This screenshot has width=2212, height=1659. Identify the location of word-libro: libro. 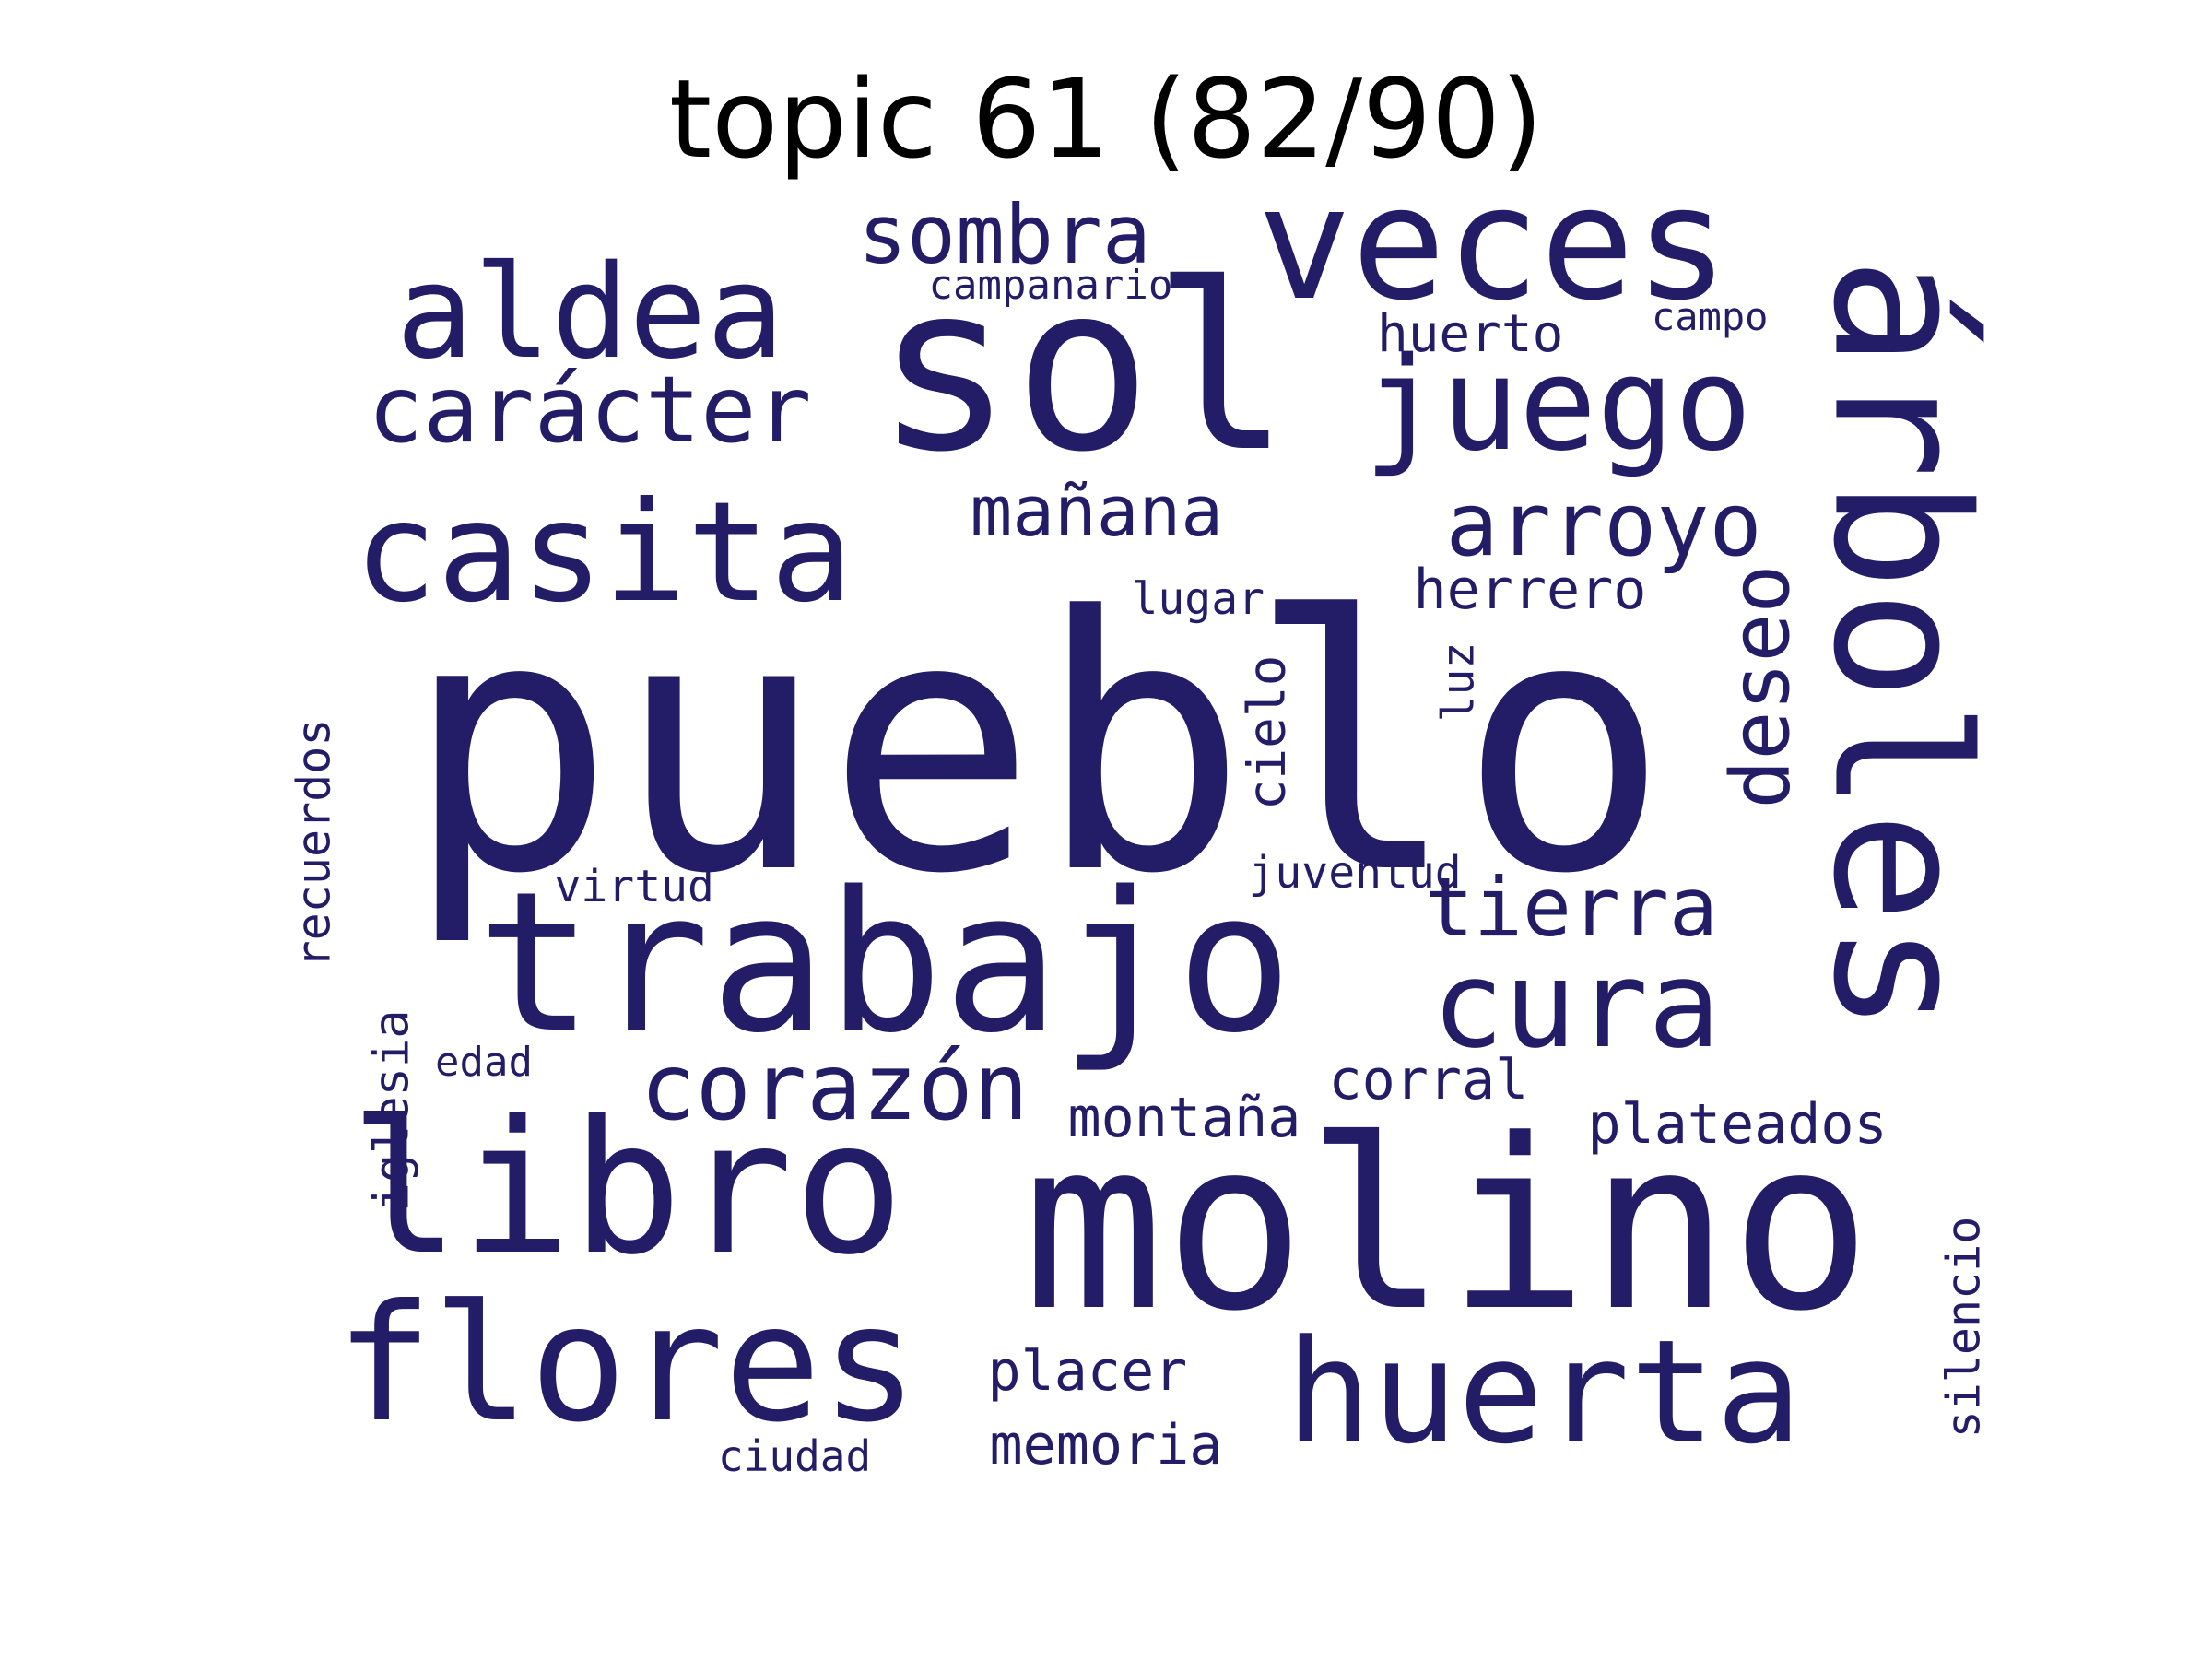
(627, 1188).